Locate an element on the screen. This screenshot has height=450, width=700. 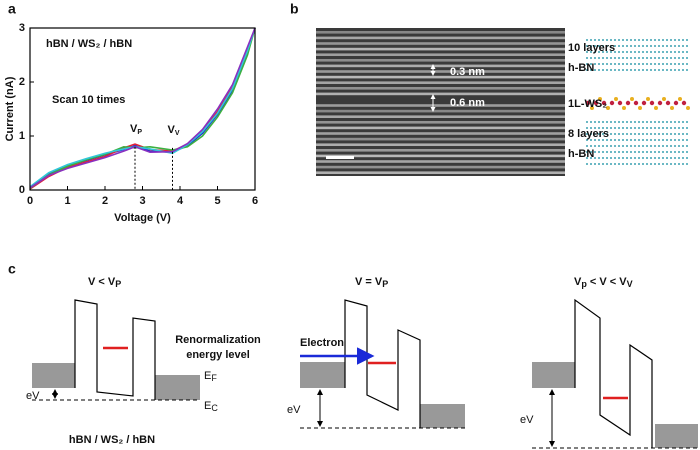
fermi-label: EF is located at coordinates (210, 376).